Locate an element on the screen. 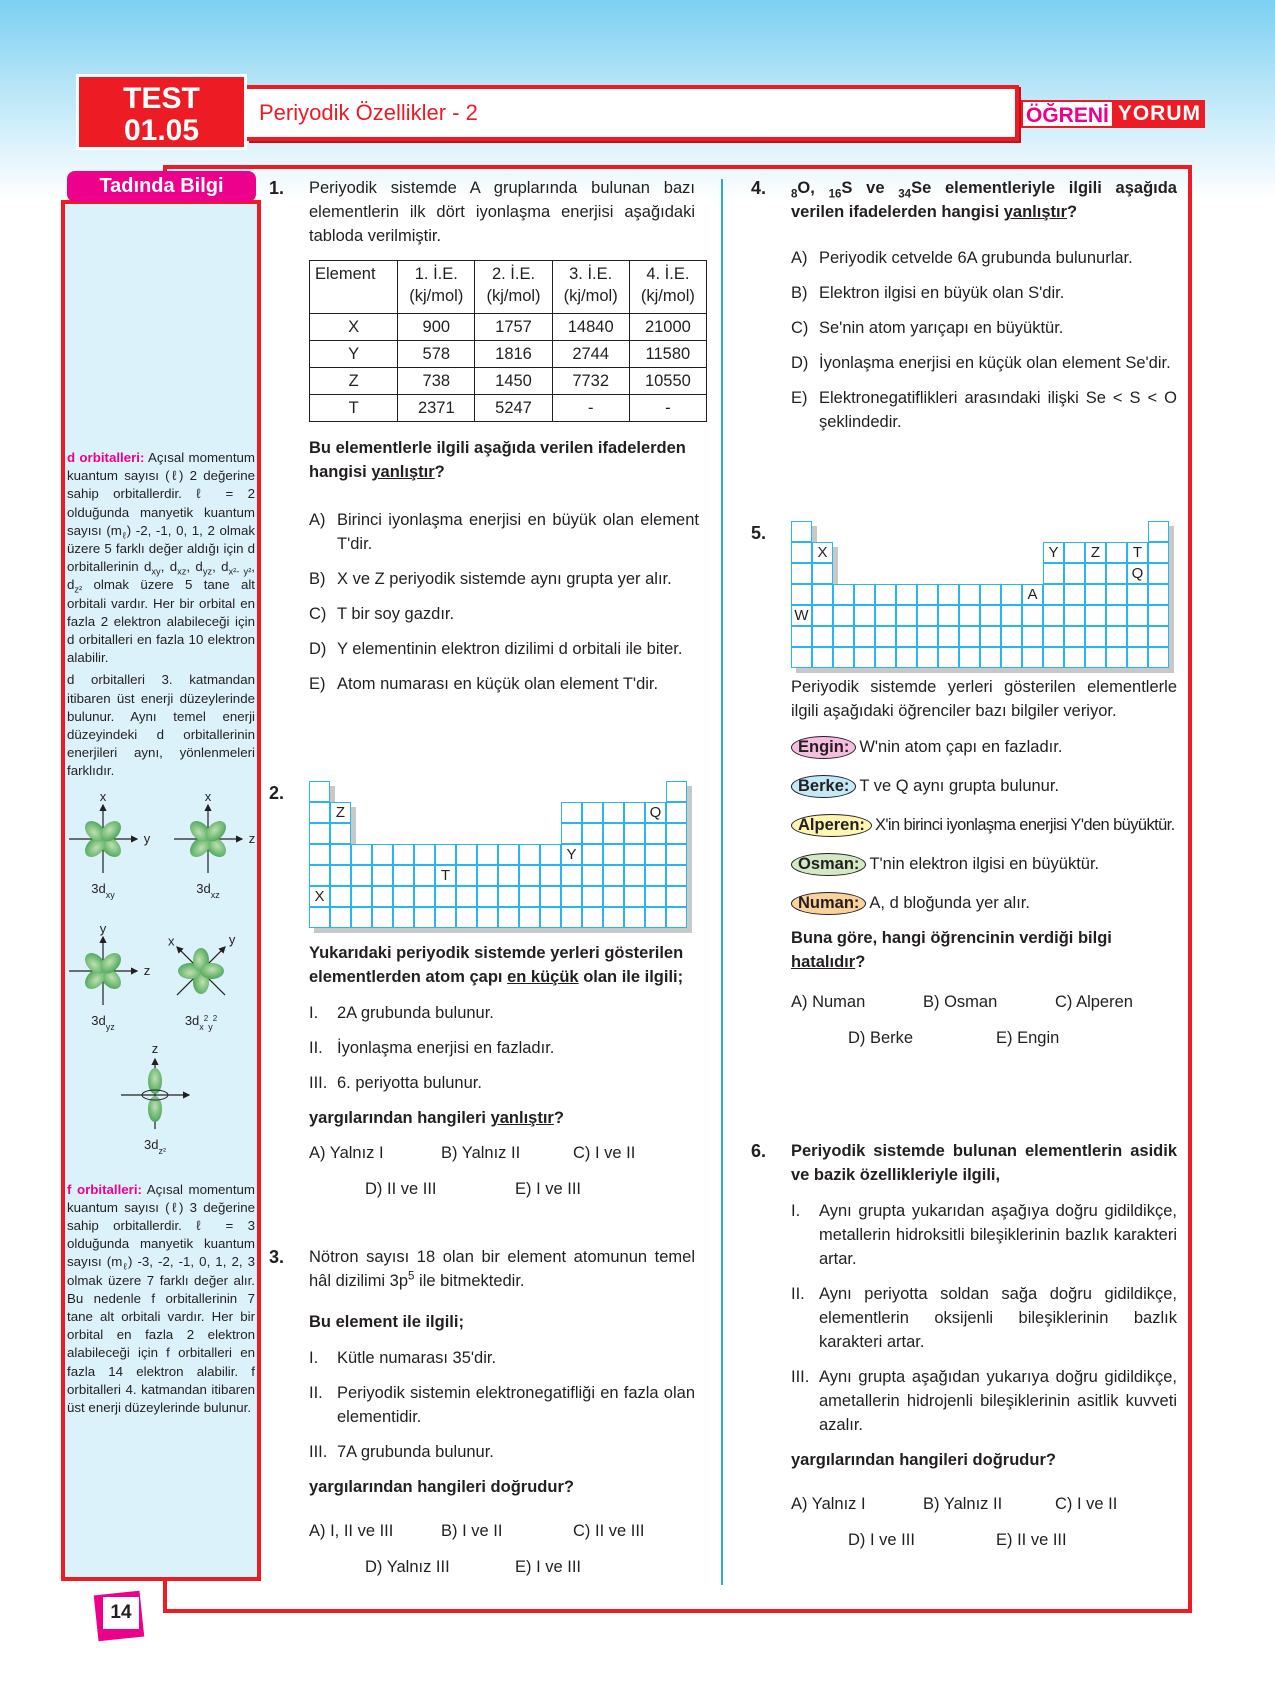 The width and height of the screenshot is (1275, 1700). answer-choice: D) II ve III is located at coordinates (401, 1189).